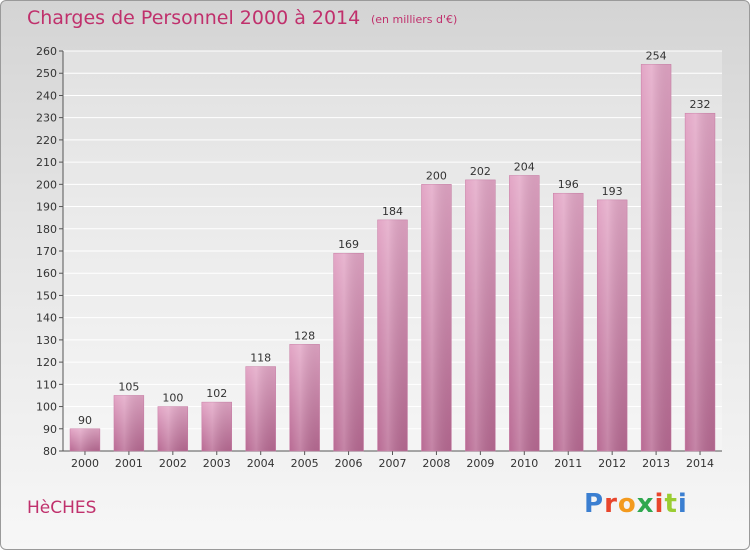 This screenshot has height=550, width=750. Describe the element at coordinates (393, 463) in the screenshot. I see `x-tick-label: 2007` at that location.